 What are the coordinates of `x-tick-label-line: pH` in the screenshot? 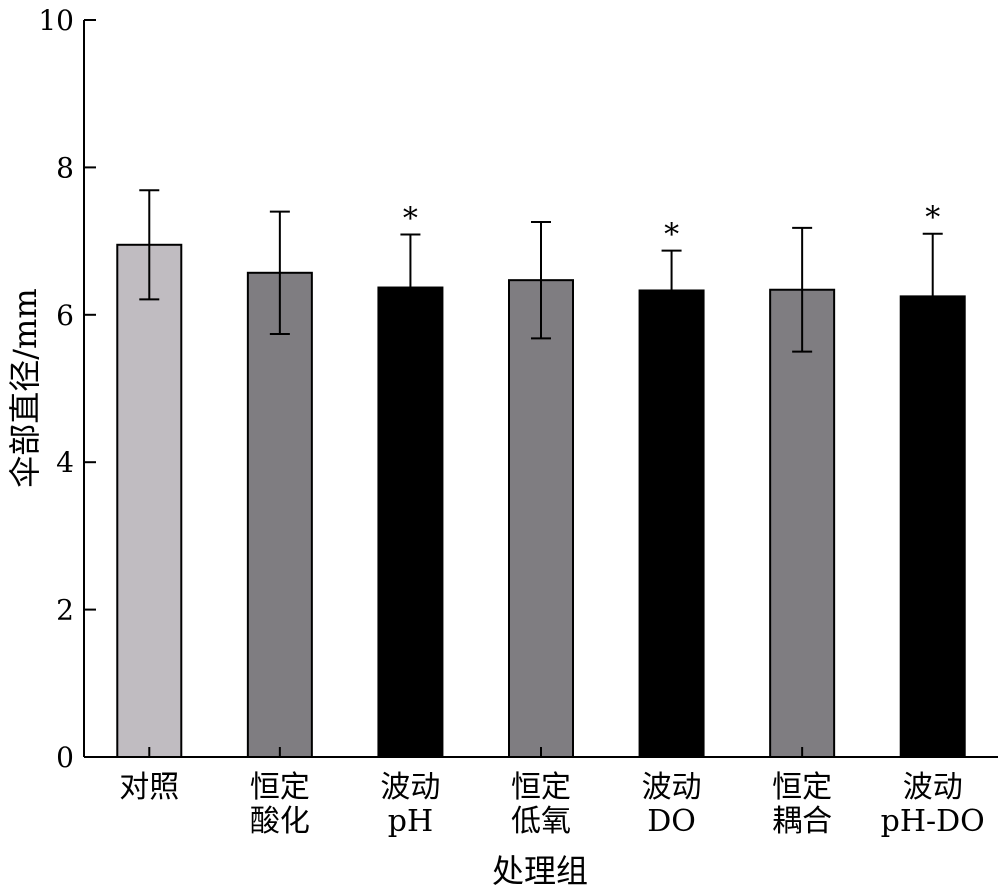 It's located at (410, 821).